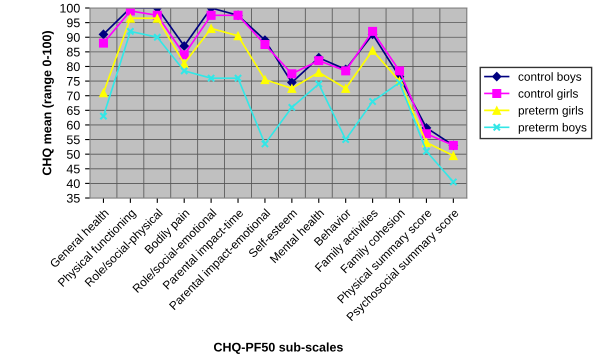  What do you see at coordinates (73, 169) in the screenshot?
I see `y-tick-label: 45` at bounding box center [73, 169].